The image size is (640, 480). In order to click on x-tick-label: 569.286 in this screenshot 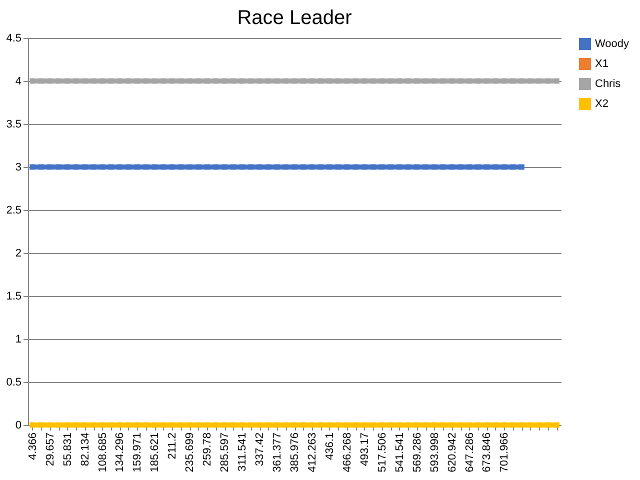, I will do `click(417, 452)`.